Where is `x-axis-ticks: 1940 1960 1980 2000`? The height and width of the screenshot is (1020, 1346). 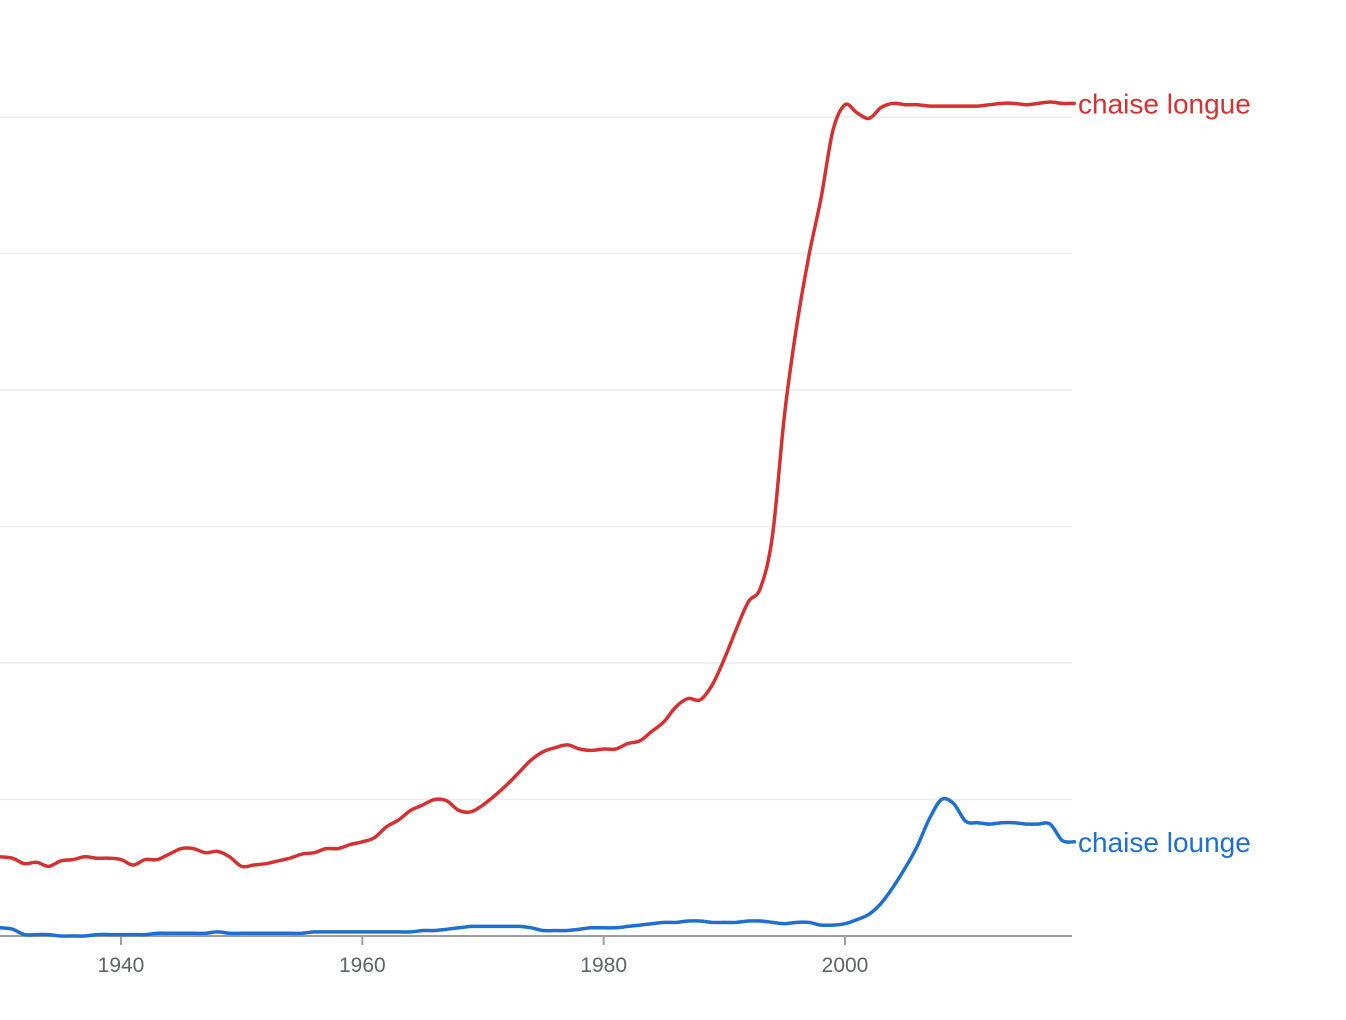 x-axis-ticks: 1940 1960 1980 2000 is located at coordinates (483, 956).